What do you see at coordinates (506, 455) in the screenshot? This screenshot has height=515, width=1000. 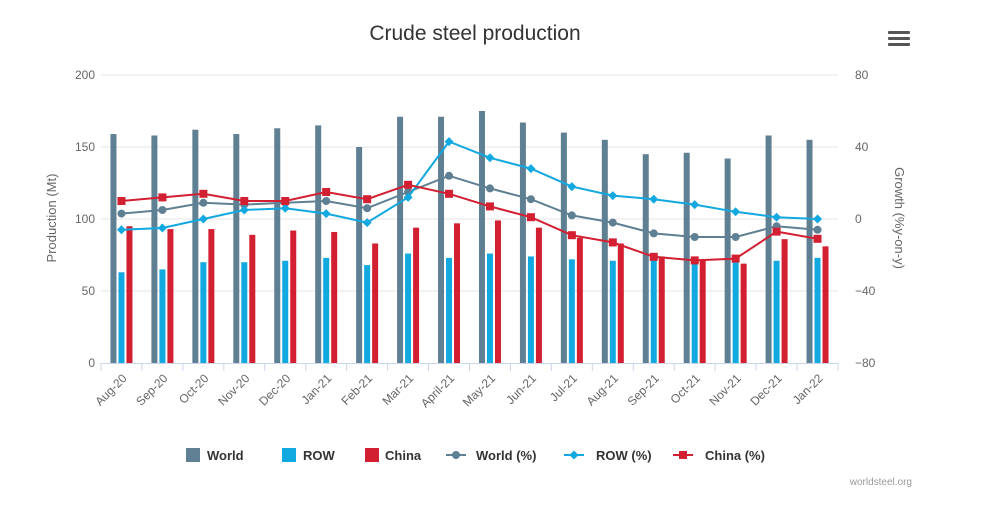 I see `legend-item-world-label: World (%)` at bounding box center [506, 455].